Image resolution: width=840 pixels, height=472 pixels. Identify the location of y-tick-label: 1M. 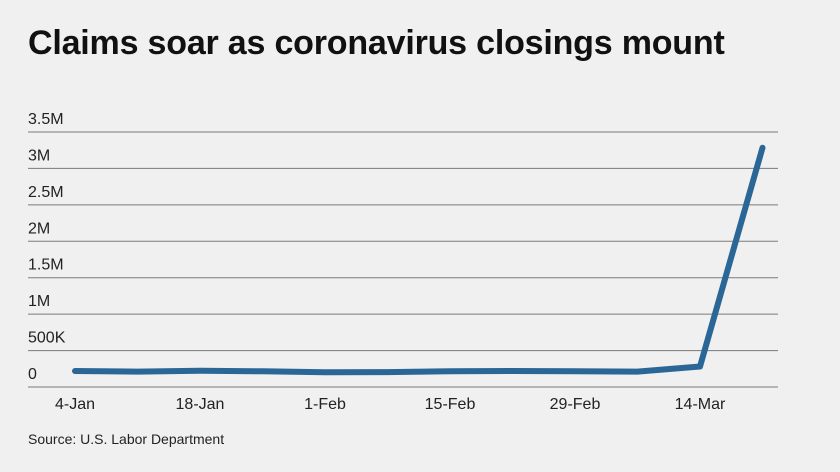
(39, 301).